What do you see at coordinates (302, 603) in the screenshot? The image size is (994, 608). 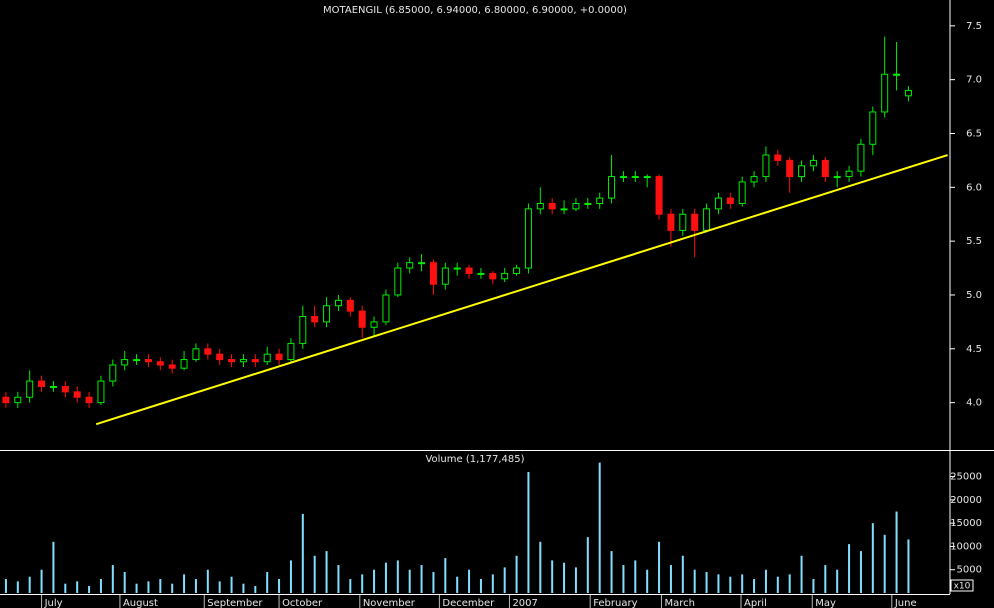 I see `x-tick-label: October` at bounding box center [302, 603].